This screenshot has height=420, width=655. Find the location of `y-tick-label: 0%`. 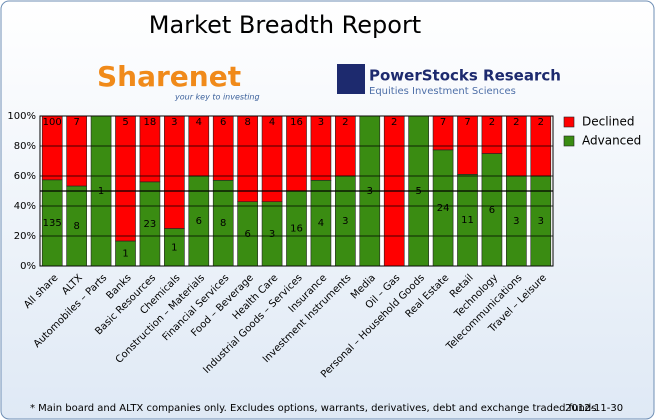

y-tick-label: 0% is located at coordinates (28, 266).